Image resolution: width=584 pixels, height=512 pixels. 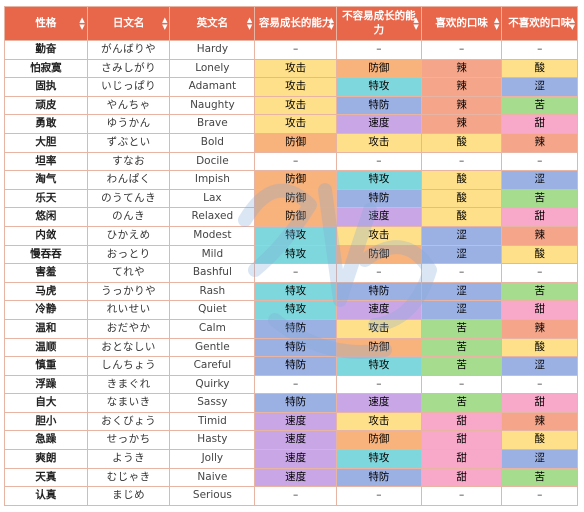 I want to click on japanese-name-cell: のうてんき, so click(x=128, y=198).